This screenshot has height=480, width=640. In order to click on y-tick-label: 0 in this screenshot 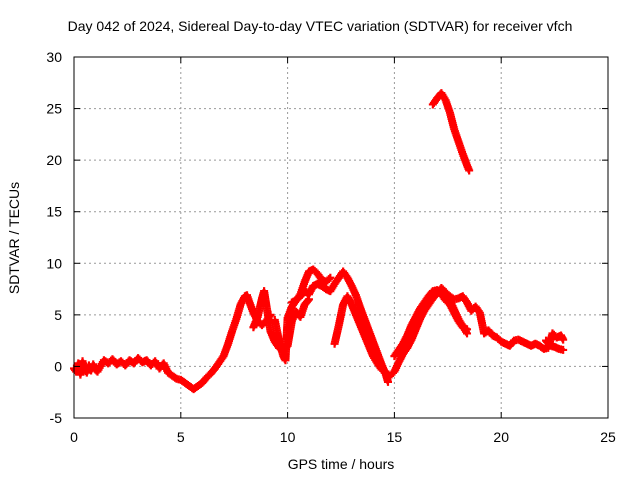, I will do `click(58, 366)`.